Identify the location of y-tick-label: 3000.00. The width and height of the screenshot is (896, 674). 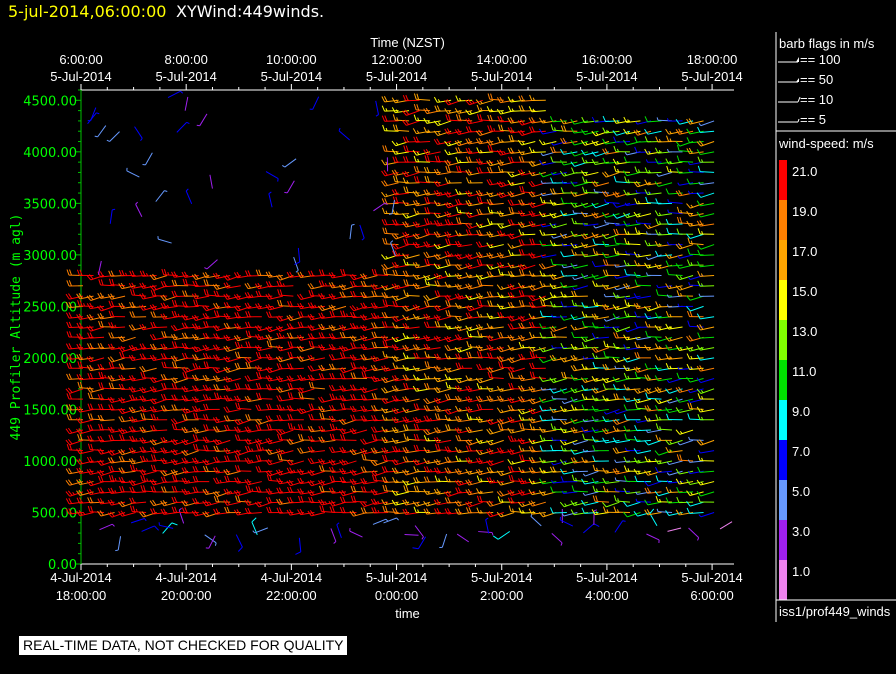
(50, 256).